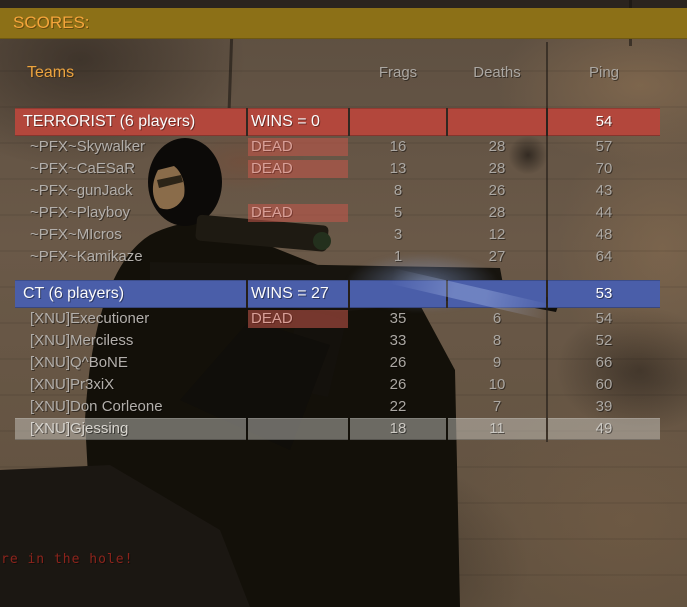 This screenshot has width=687, height=607. Describe the element at coordinates (337, 191) in the screenshot. I see `player-row: ~PFX~gunJack 8 26 43` at that location.